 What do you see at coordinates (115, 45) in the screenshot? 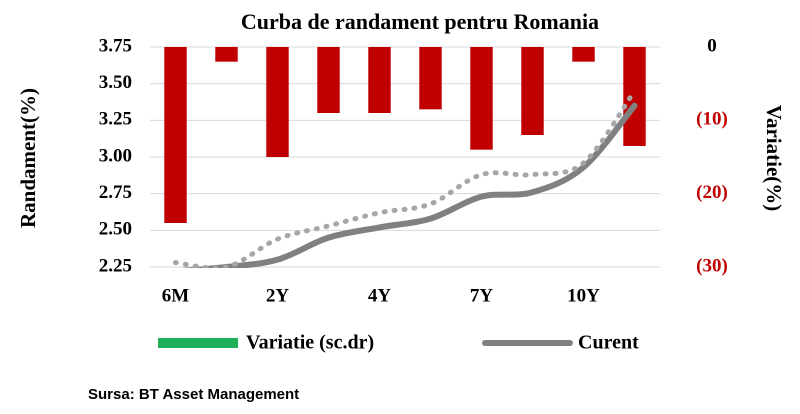
I see `y-tick-label: 3.75` at bounding box center [115, 45].